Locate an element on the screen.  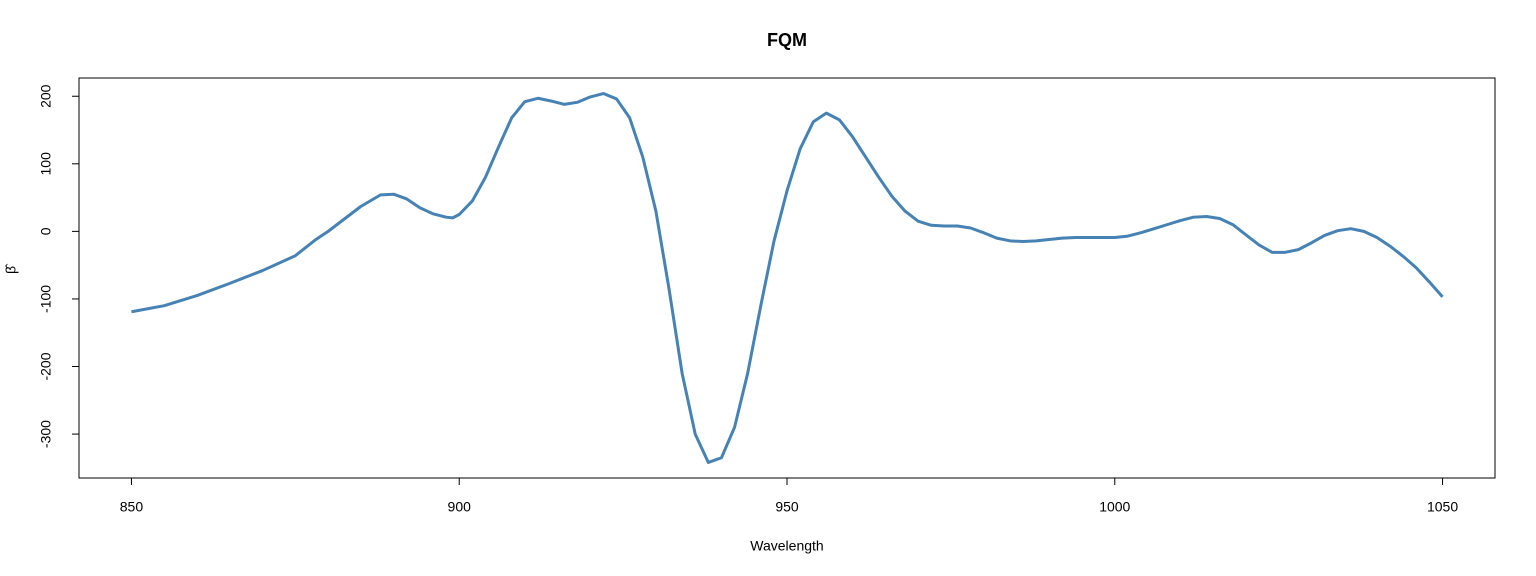
x-tick-label: 1000 is located at coordinates (1114, 507).